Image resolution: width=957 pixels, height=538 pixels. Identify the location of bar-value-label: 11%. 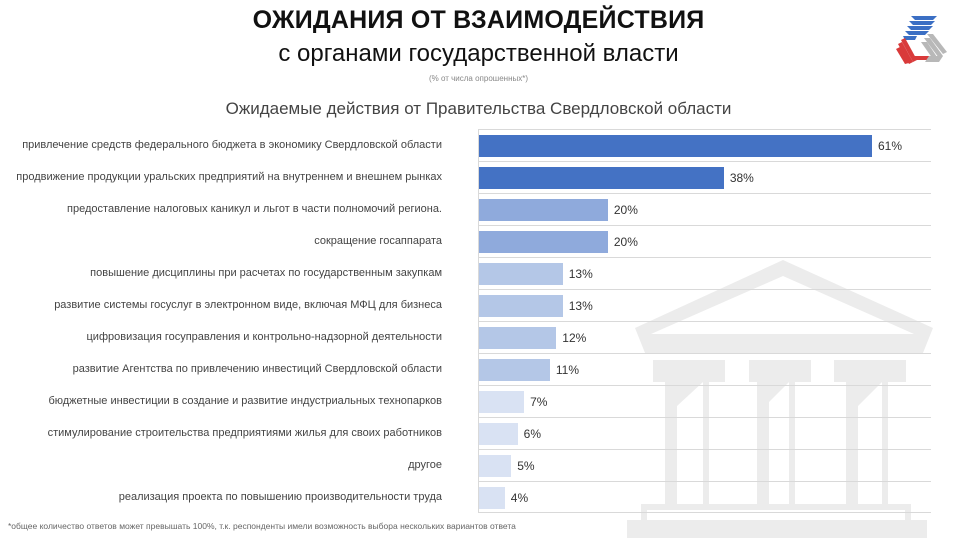
(567, 370).